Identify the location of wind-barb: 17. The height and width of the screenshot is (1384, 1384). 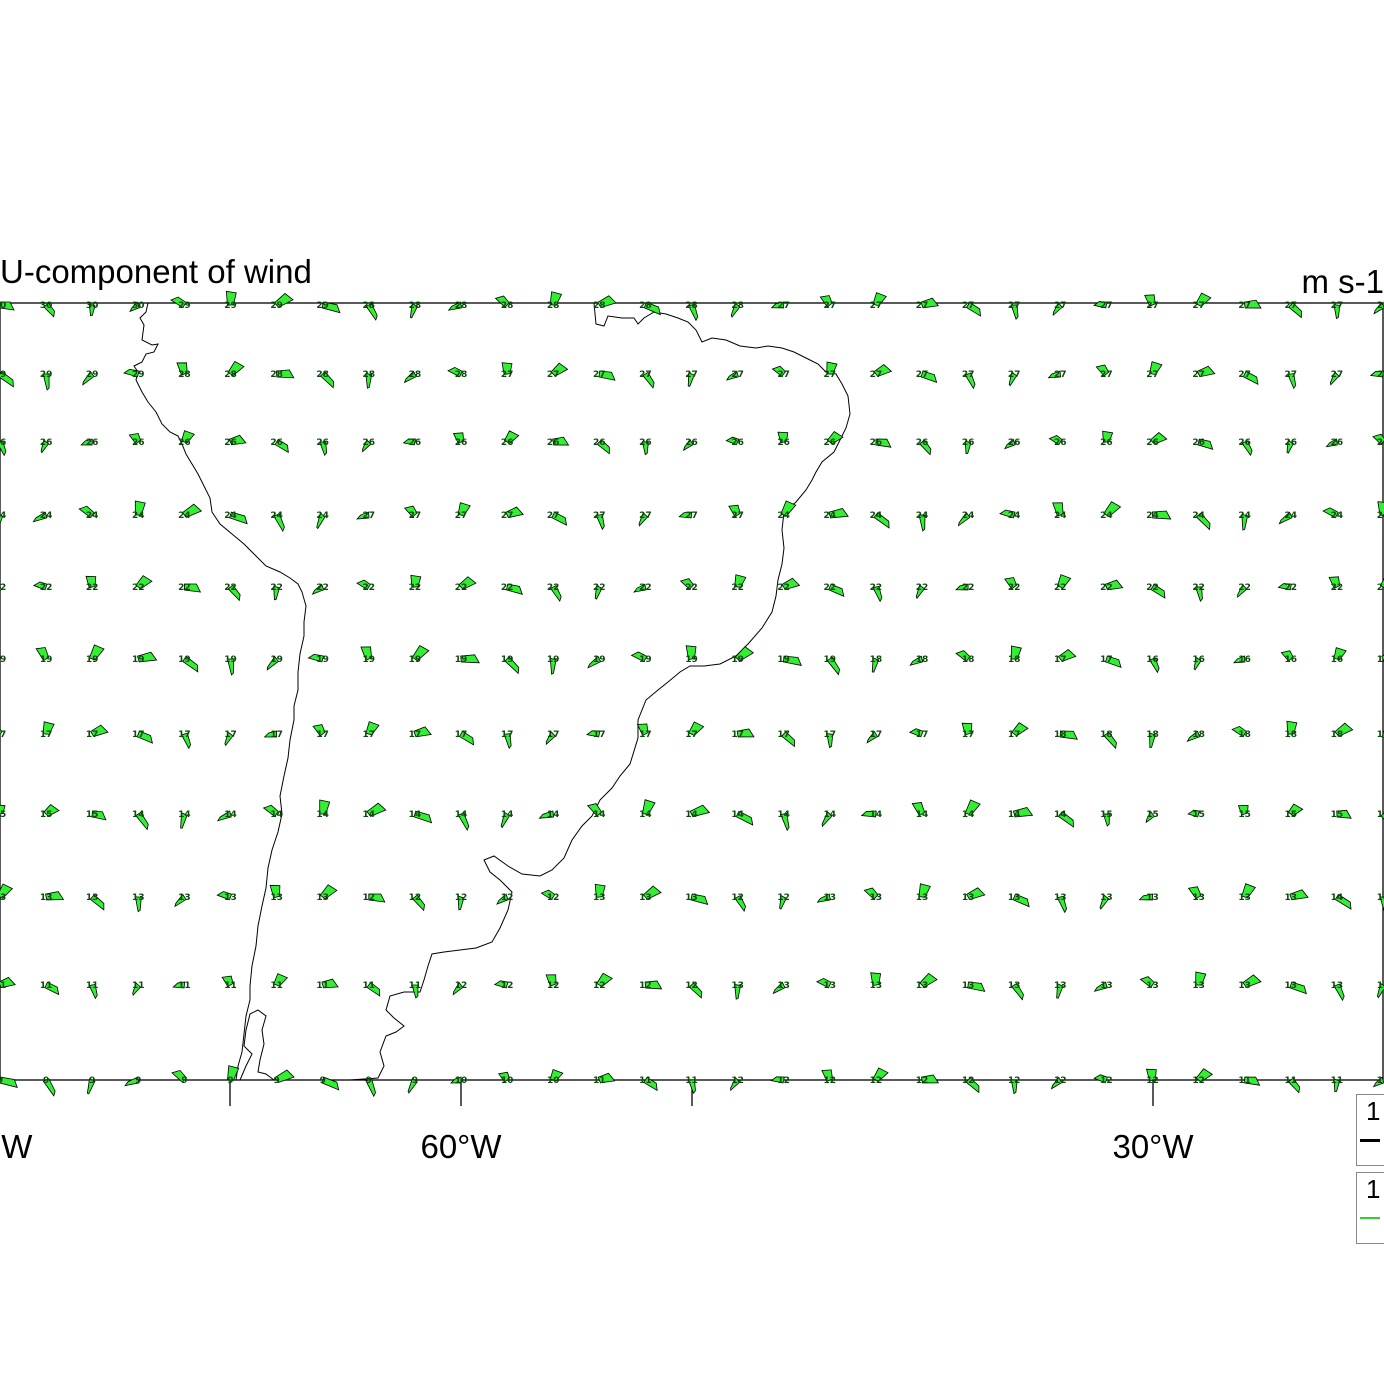
(420, 733).